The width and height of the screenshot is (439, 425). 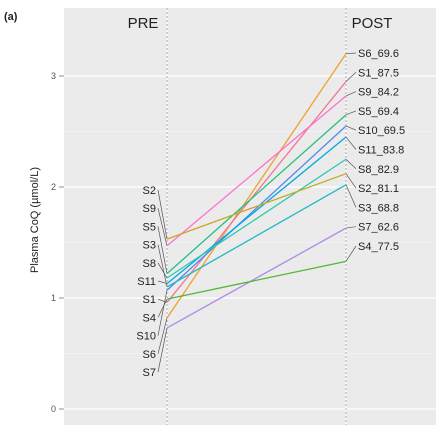 I want to click on post-label: S2_81.1, so click(x=378, y=189).